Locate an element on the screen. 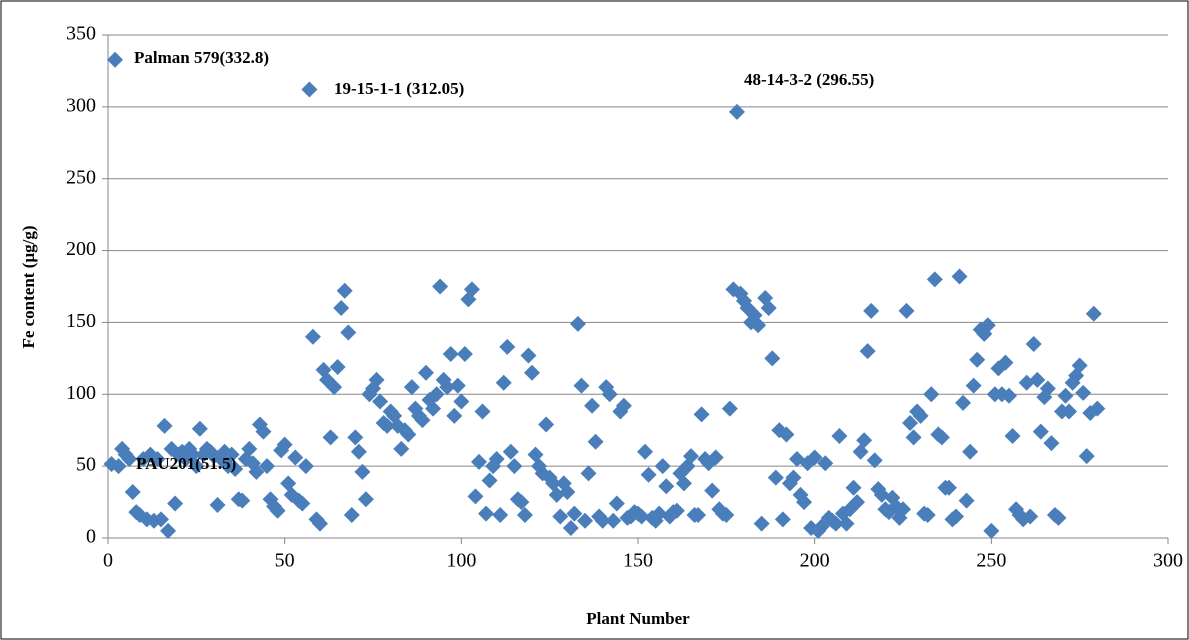 The width and height of the screenshot is (1189, 640). annotation: Palman 579(332.8) is located at coordinates (201, 57).